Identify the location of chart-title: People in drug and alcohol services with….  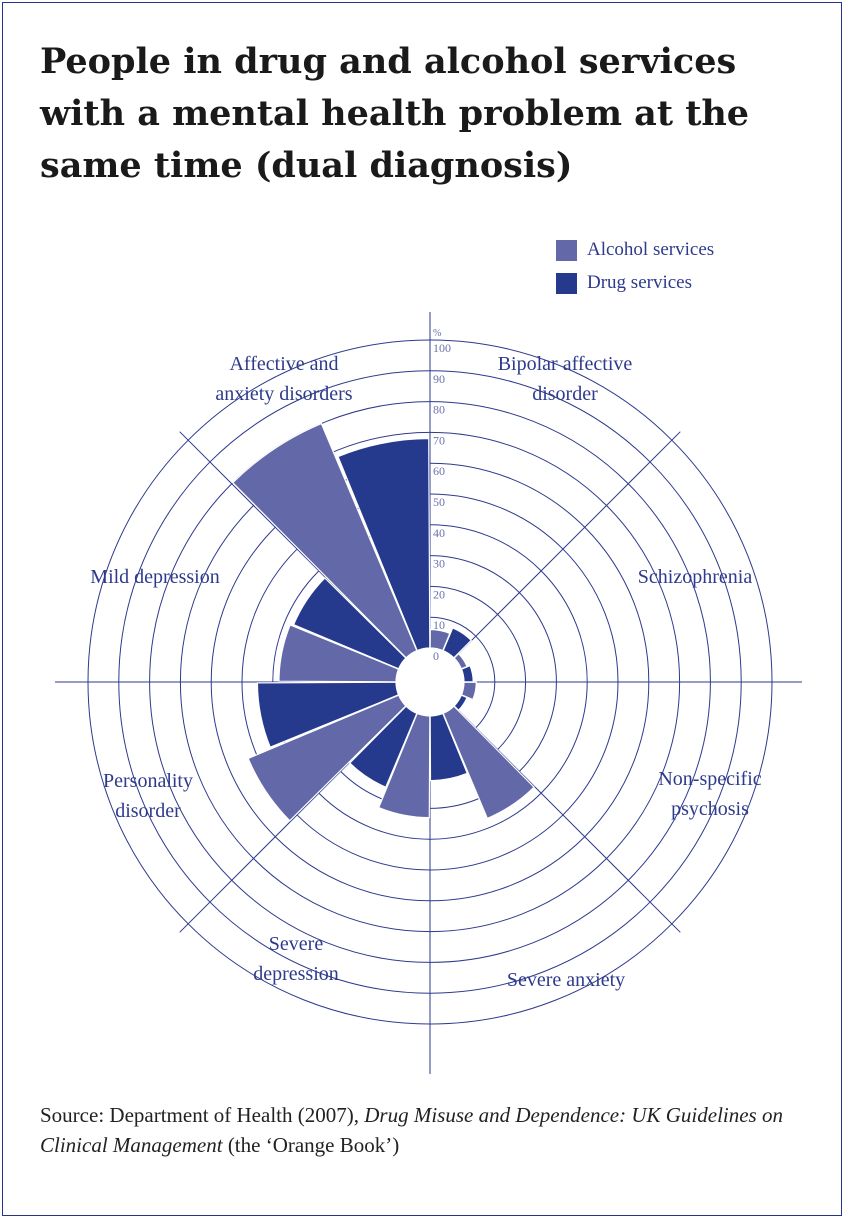
(395, 113).